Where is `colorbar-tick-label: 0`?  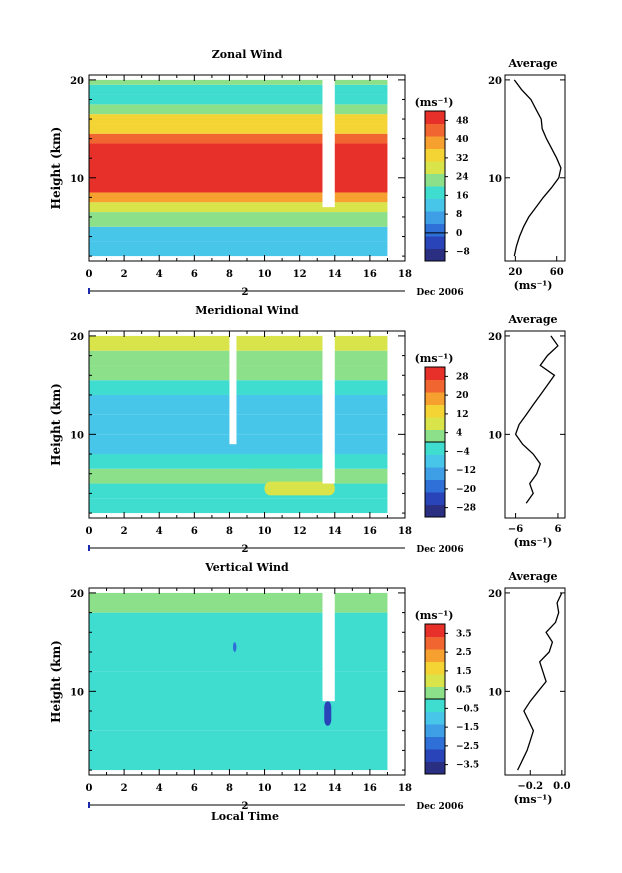 colorbar-tick-label: 0 is located at coordinates (459, 234).